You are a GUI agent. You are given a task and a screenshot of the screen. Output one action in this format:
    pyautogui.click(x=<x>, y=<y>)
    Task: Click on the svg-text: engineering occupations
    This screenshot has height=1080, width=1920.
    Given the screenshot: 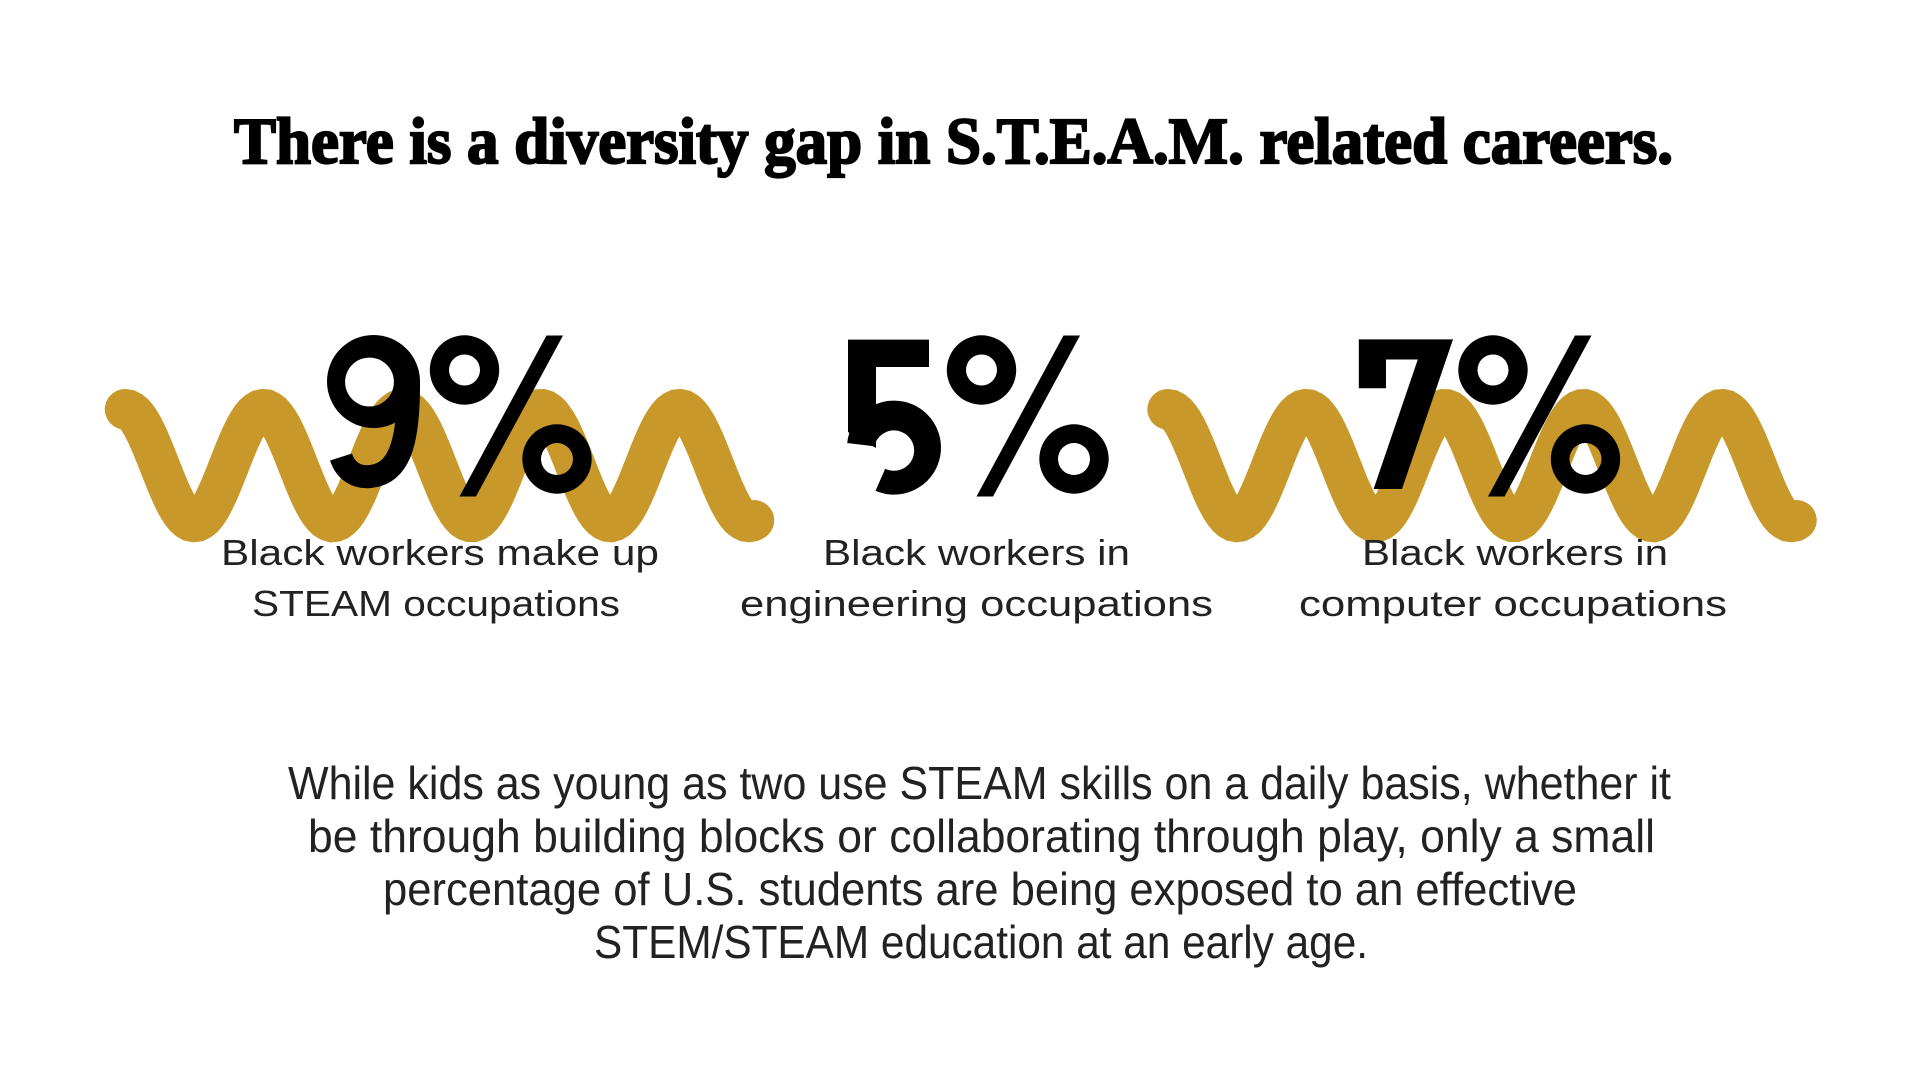 What is the action you would take?
    pyautogui.click(x=976, y=603)
    